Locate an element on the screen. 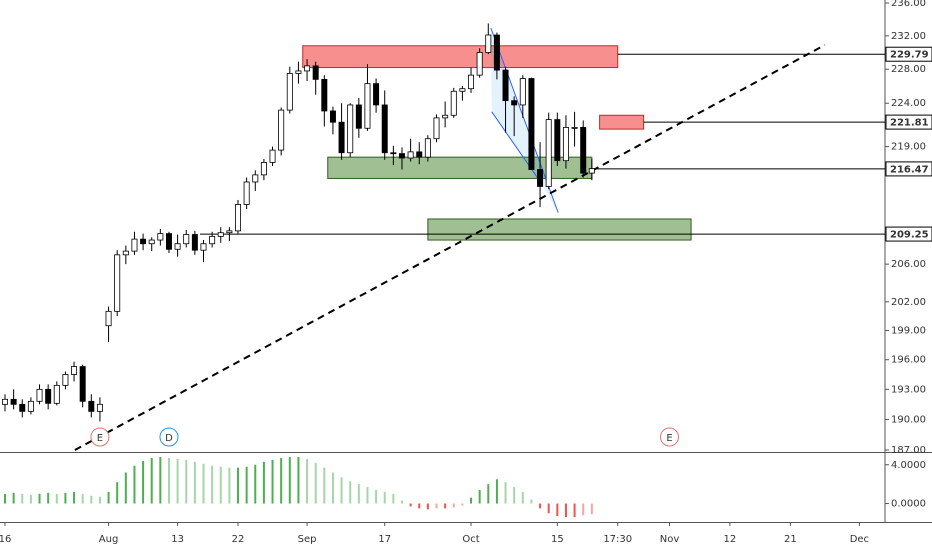  x-tick-label: Sep is located at coordinates (307, 539).